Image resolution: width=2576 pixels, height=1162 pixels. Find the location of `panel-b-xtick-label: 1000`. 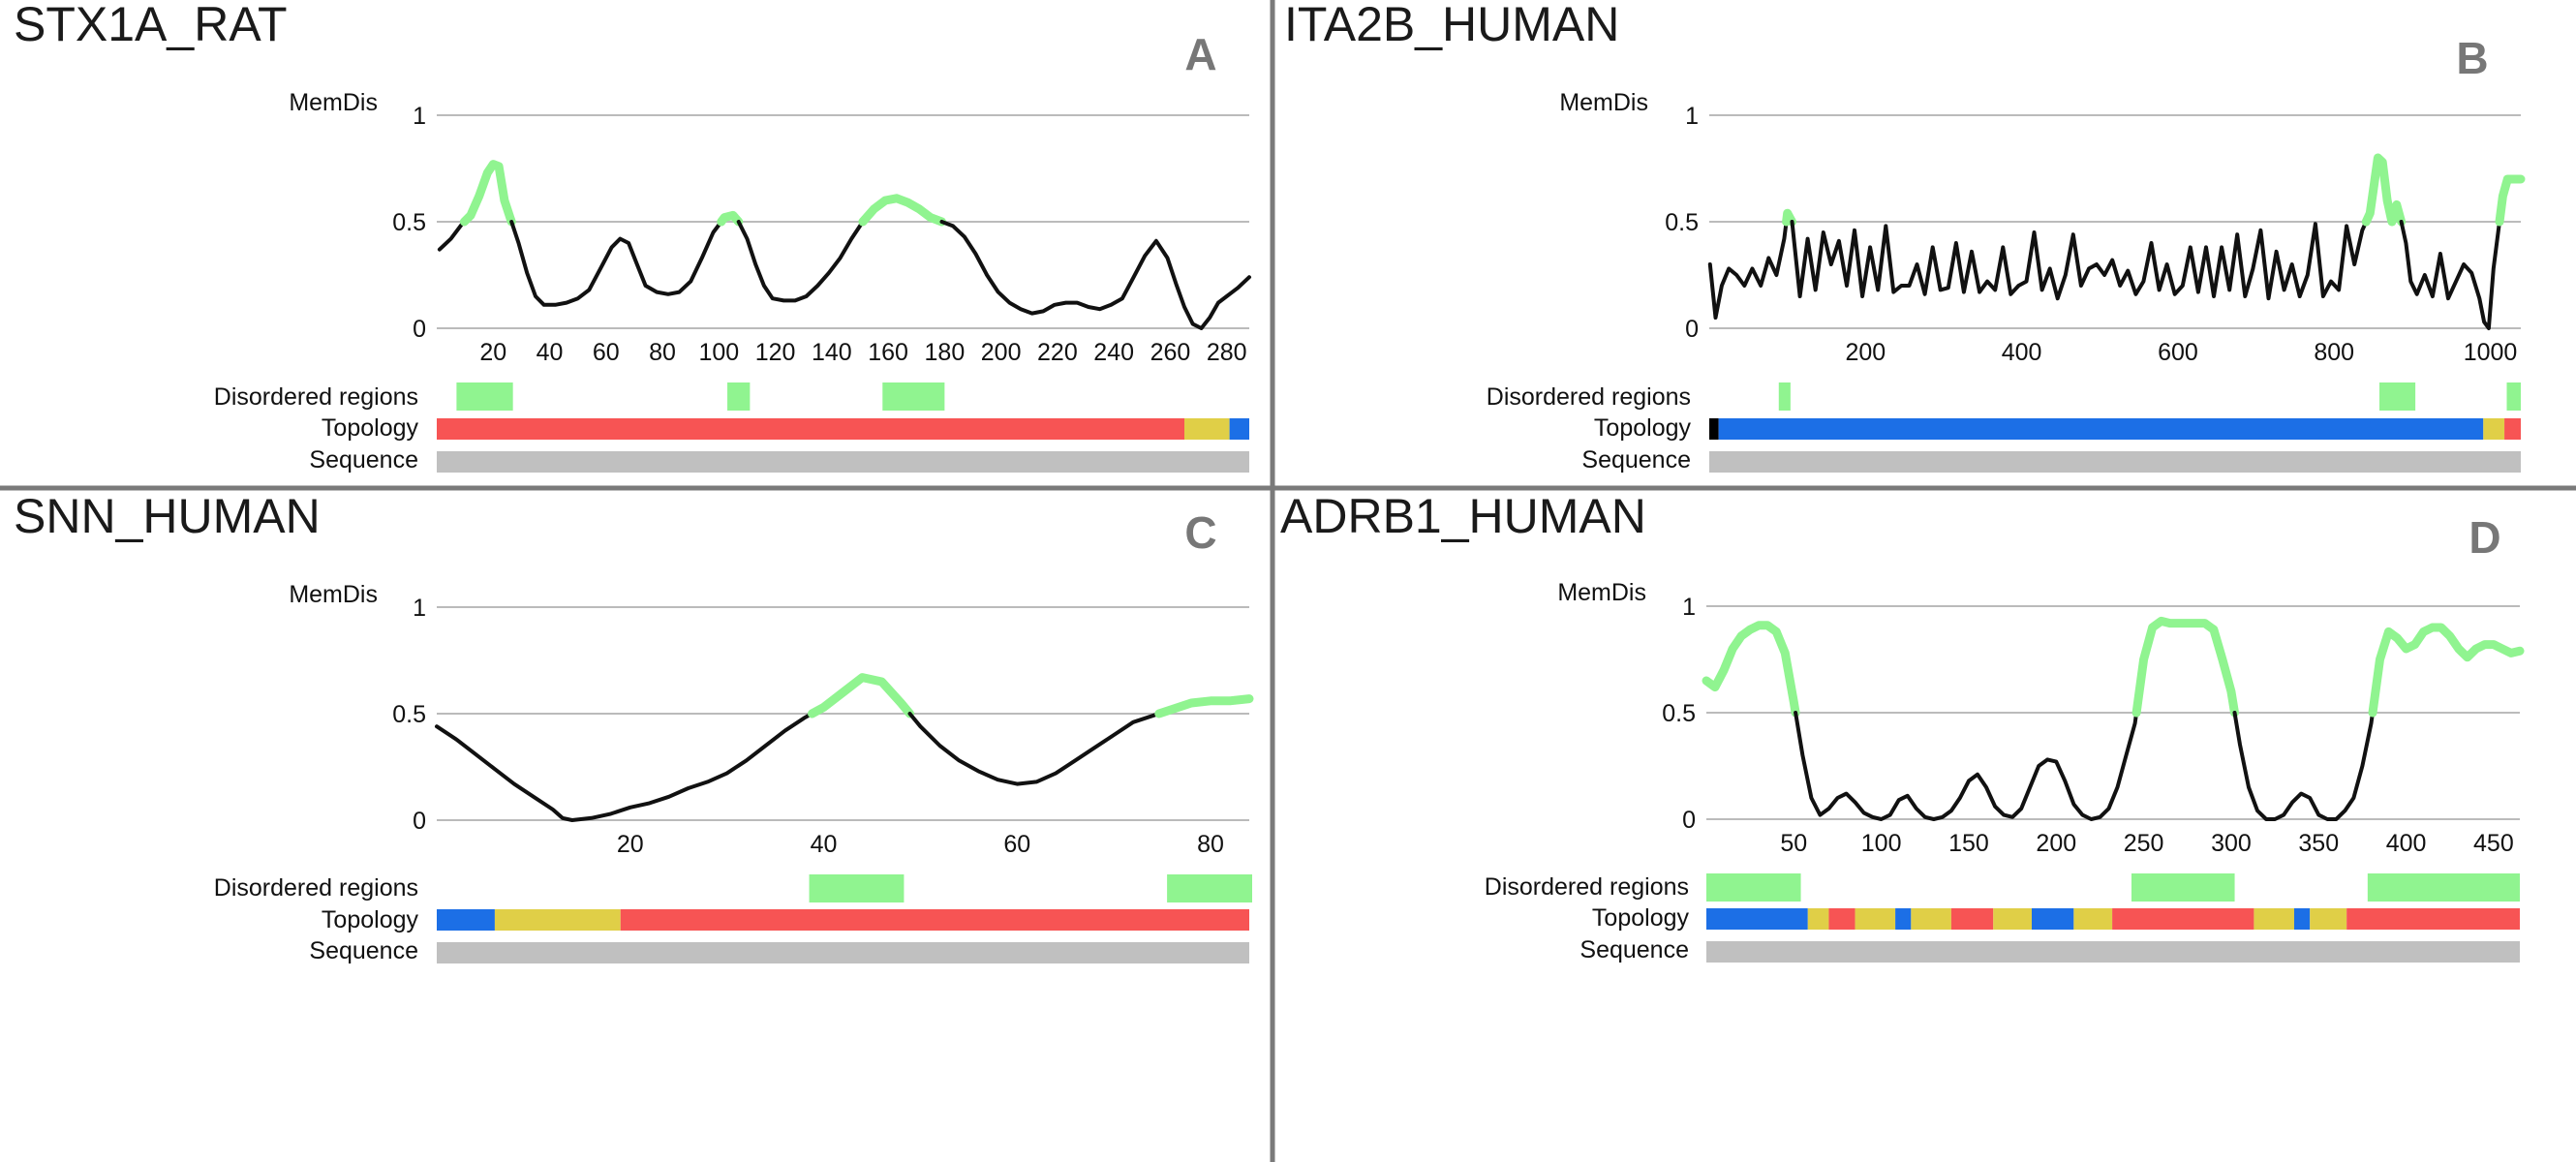

panel-b-xtick-label: 1000 is located at coordinates (2491, 353).